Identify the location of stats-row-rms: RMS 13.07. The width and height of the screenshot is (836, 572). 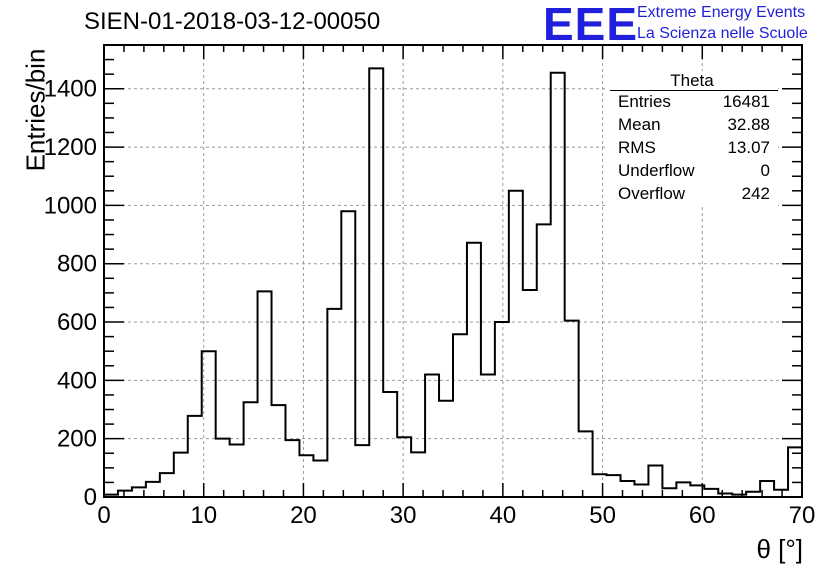
(694, 149).